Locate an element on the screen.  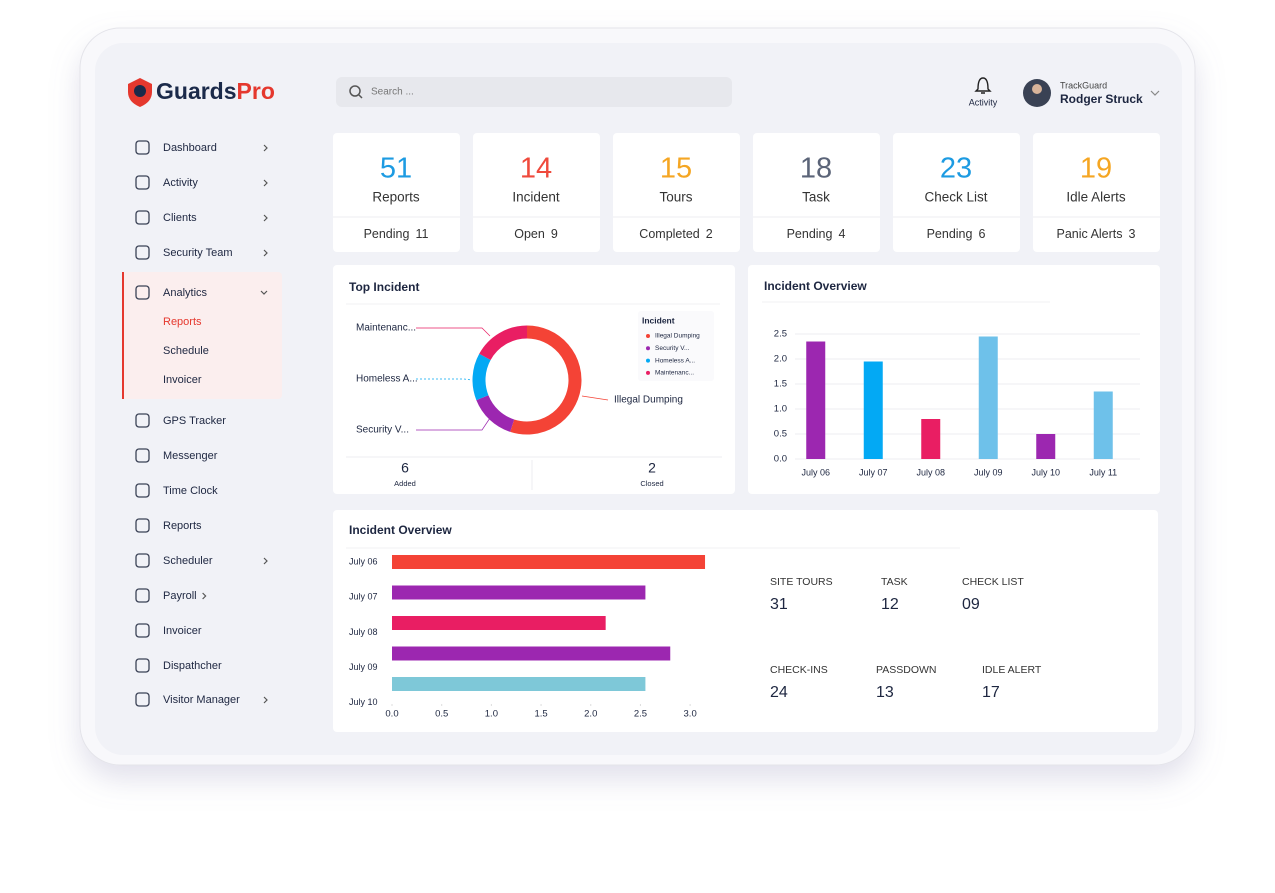
stat-sub-value: 3 is located at coordinates (1132, 234).